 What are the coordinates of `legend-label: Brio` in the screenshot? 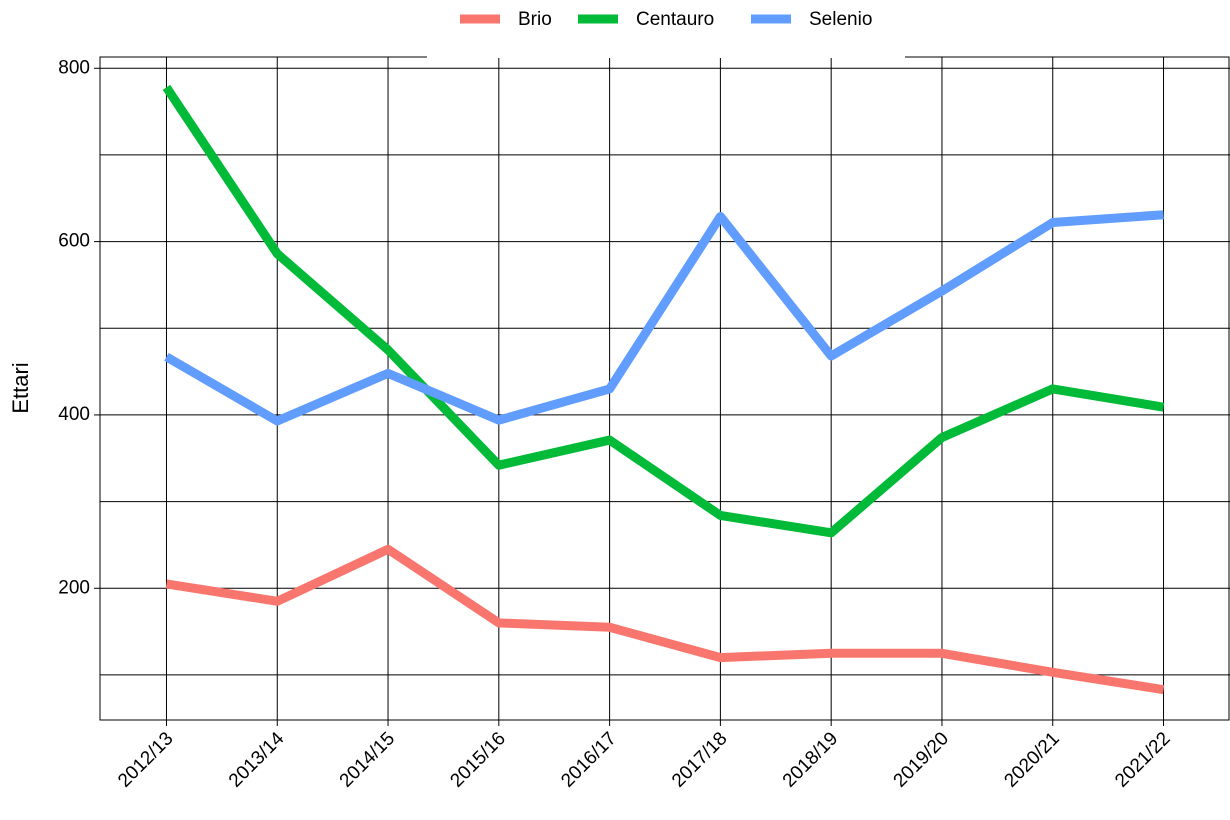 It's located at (535, 19).